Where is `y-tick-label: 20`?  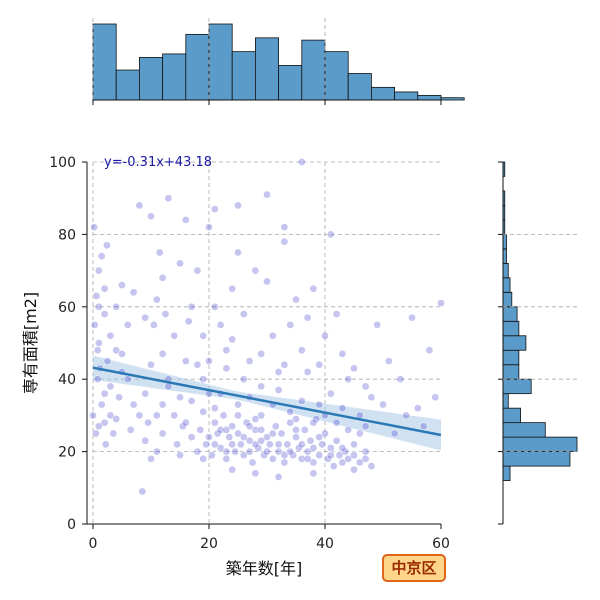
y-tick-label: 20 is located at coordinates (67, 453).